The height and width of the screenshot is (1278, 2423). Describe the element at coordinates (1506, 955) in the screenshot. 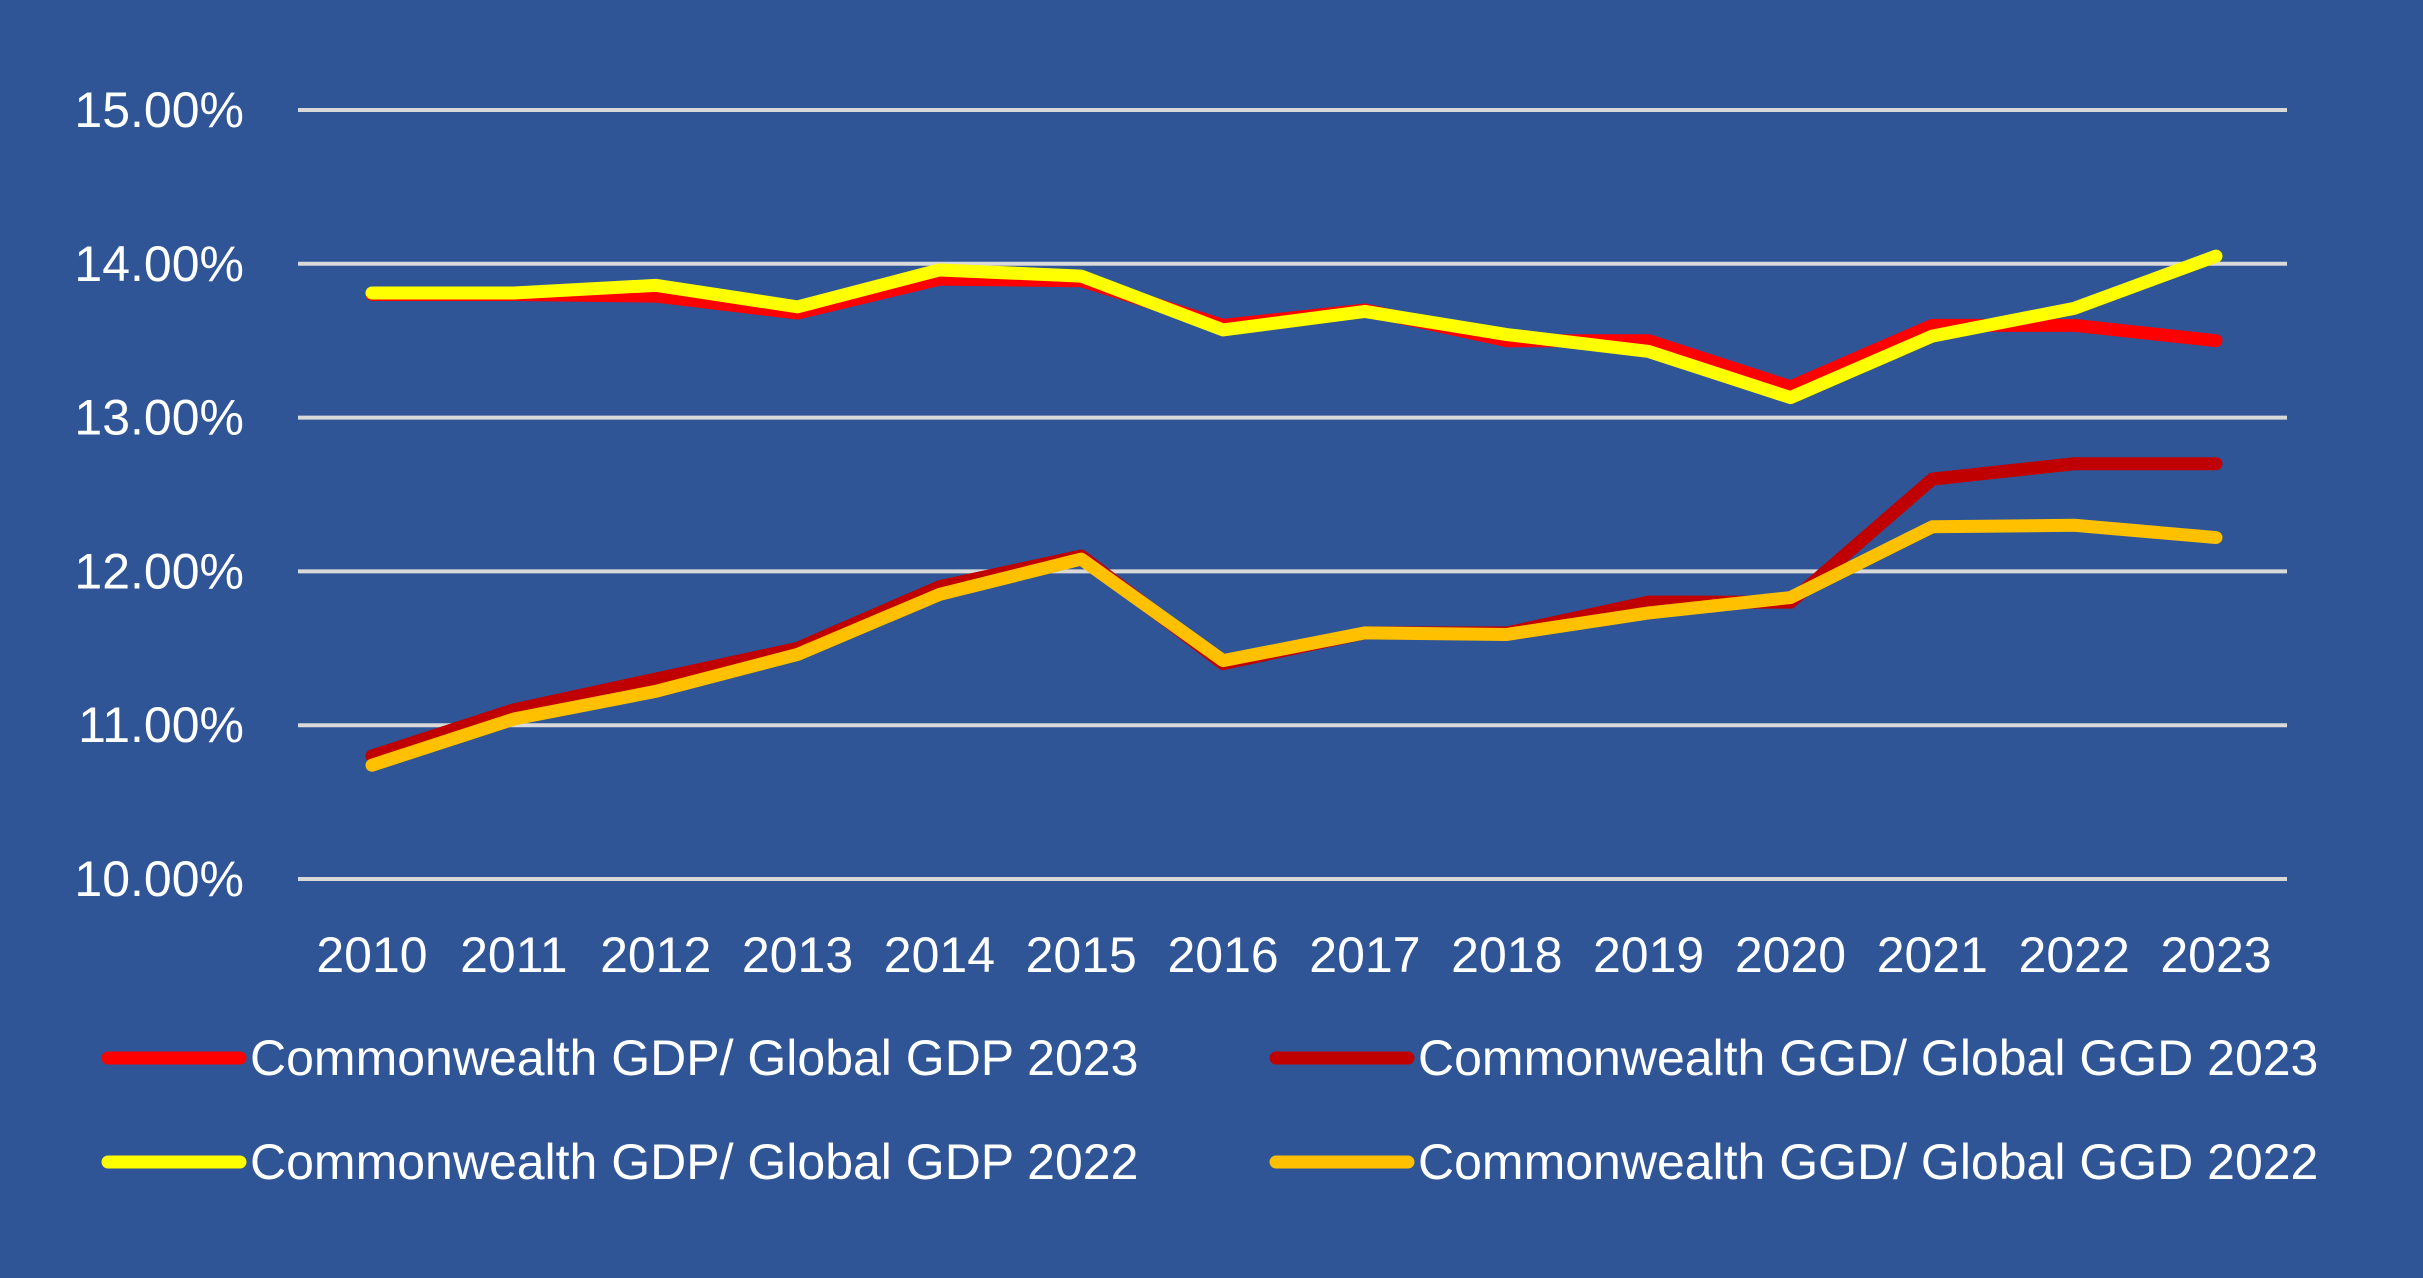

I see `x-tick-label: 2018` at that location.